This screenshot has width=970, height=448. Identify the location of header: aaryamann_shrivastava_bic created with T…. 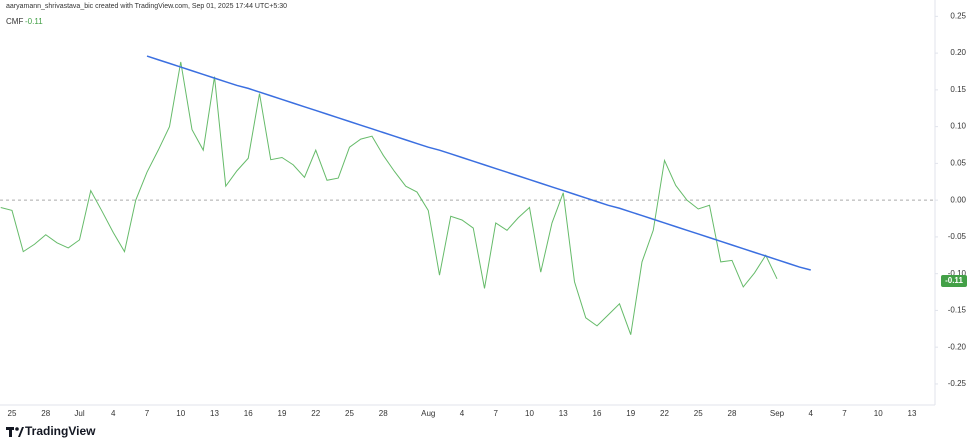
(146, 6).